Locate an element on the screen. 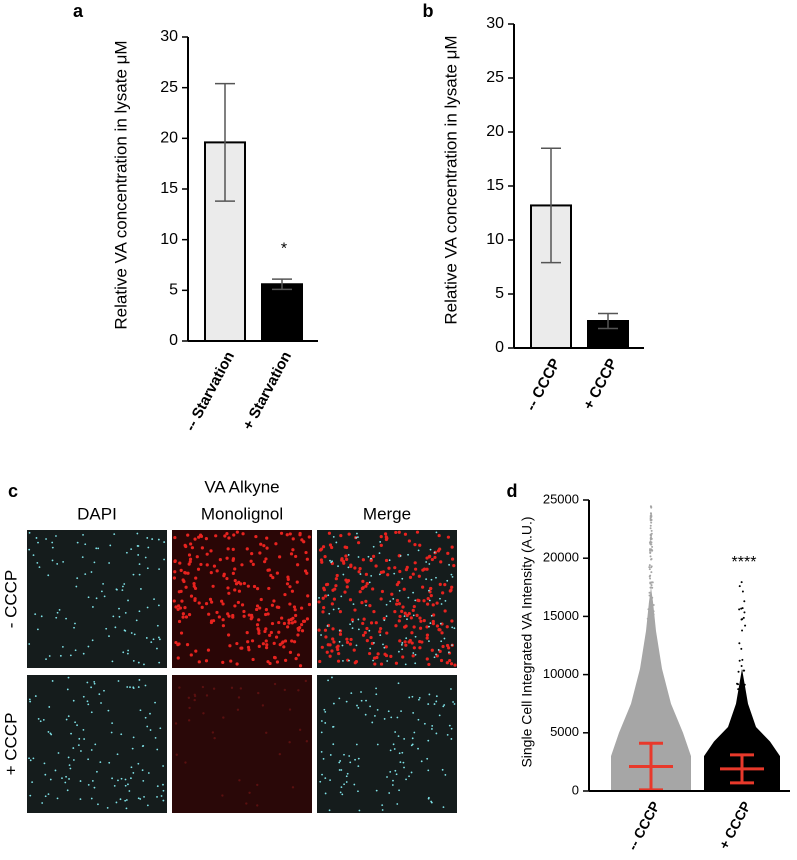  y-tick-label: 25000 is located at coordinates (561, 498).